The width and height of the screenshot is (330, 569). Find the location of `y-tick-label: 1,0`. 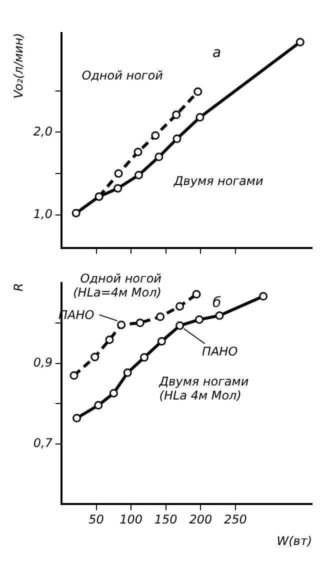

y-tick-label: 1,0 is located at coordinates (43, 213).